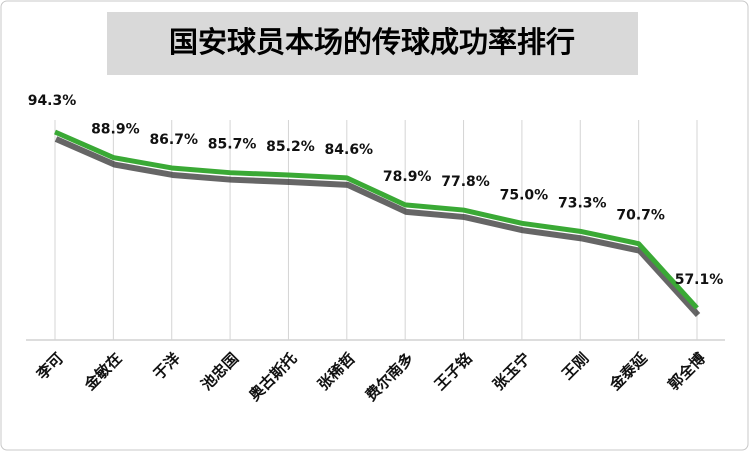 The image size is (750, 452). I want to click on data-label: 88.9%, so click(115, 130).